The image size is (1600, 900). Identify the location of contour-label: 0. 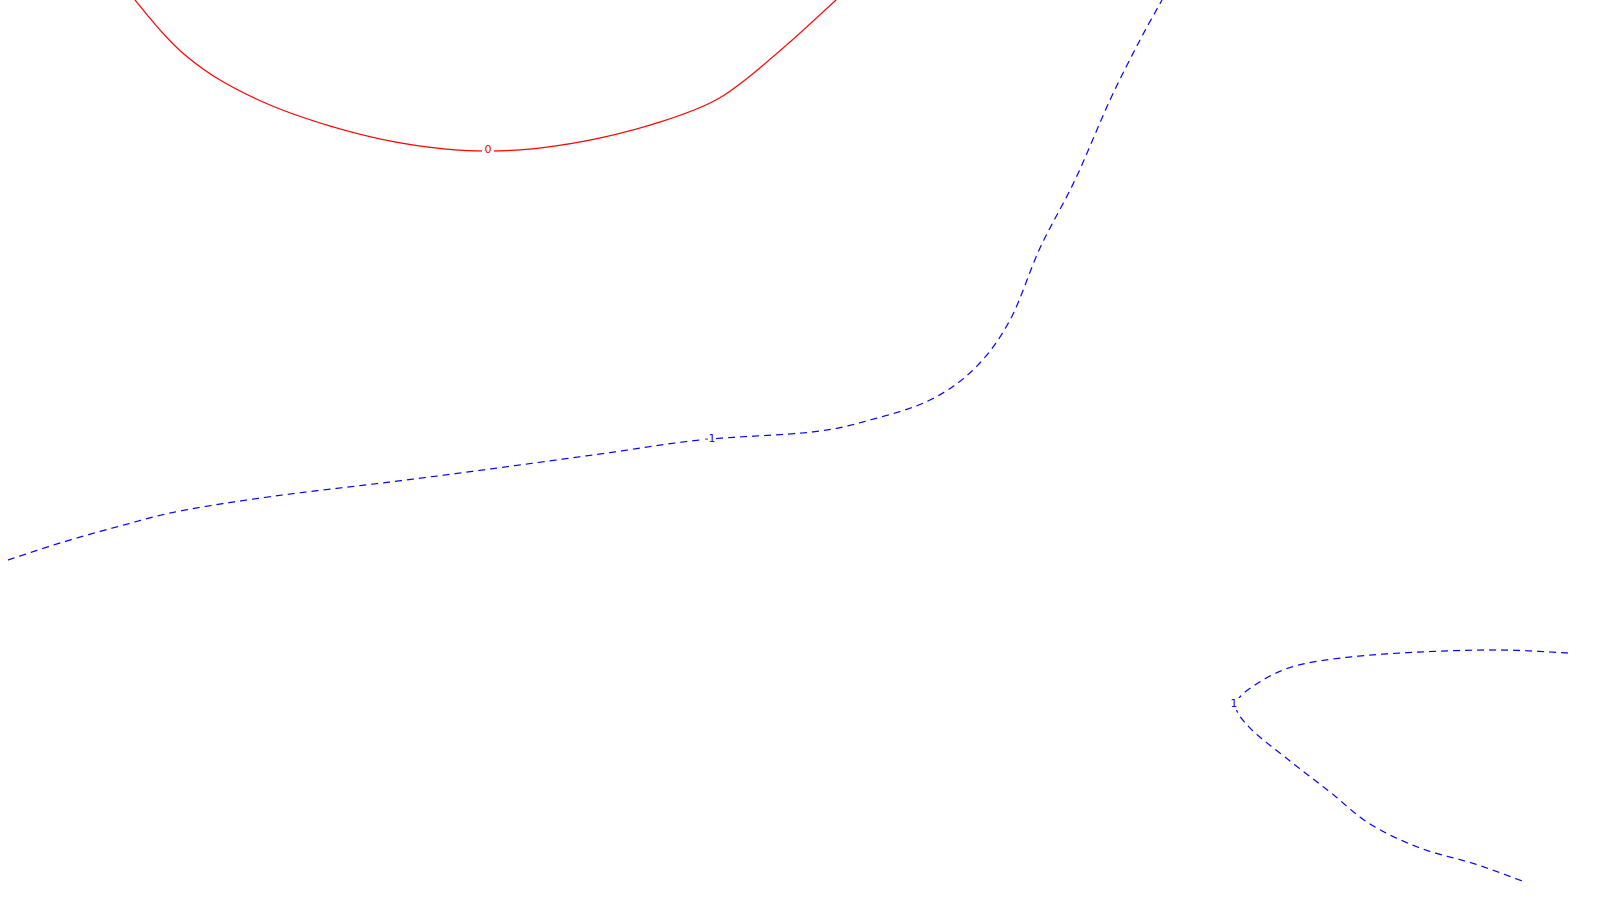
(488, 149).